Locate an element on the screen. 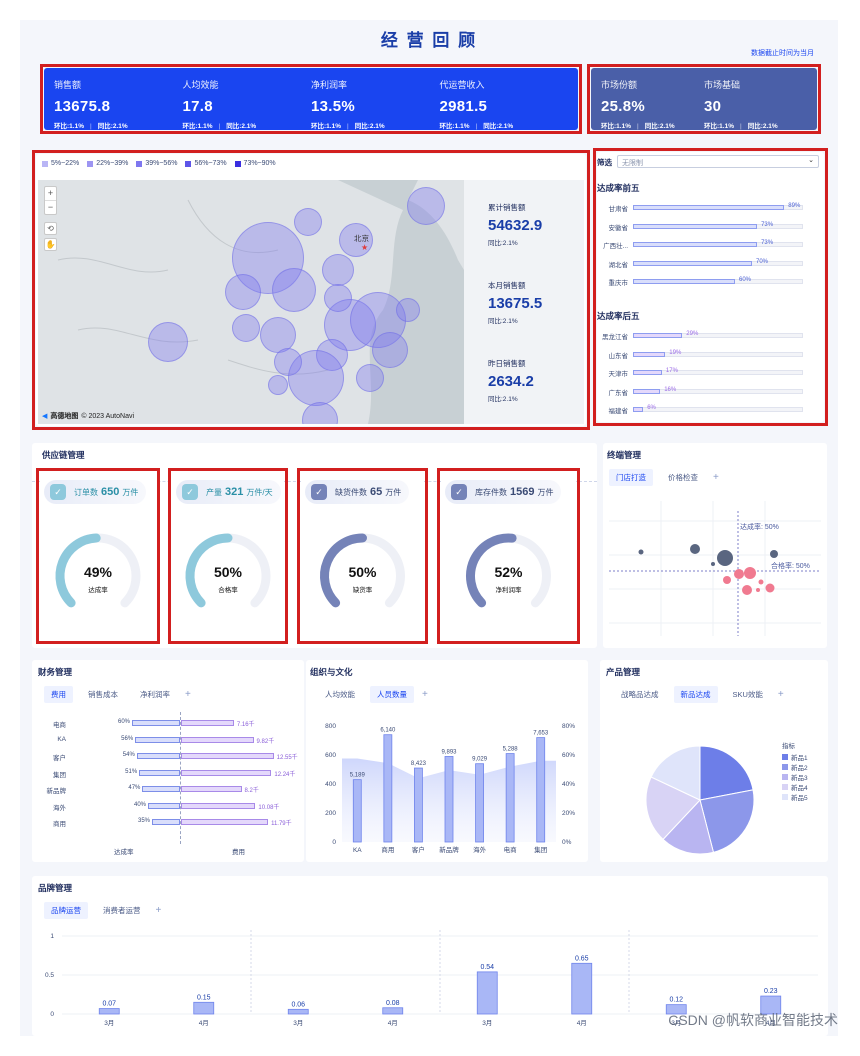 This screenshot has width=860, height=1056. map-legend-item: 5%~22% is located at coordinates (60, 163).